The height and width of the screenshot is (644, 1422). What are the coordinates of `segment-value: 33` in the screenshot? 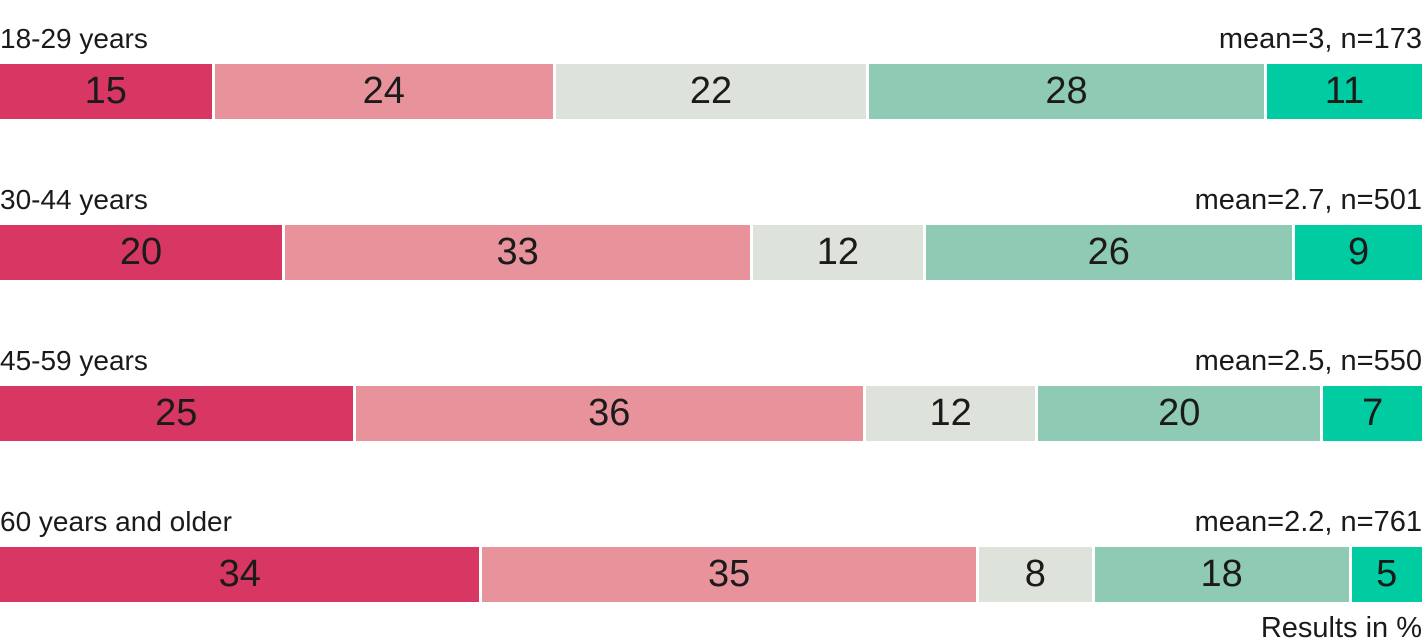 It's located at (517, 252).